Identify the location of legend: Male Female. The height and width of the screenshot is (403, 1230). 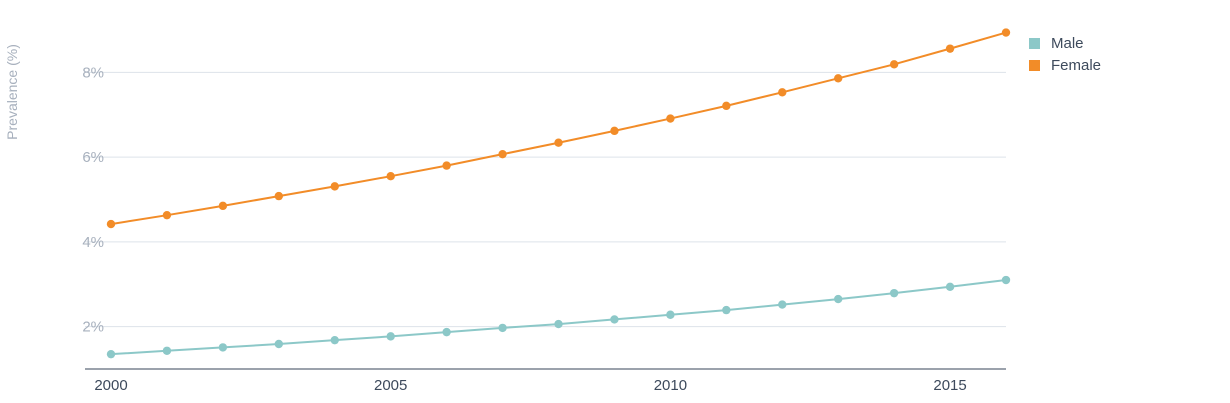
(1065, 54).